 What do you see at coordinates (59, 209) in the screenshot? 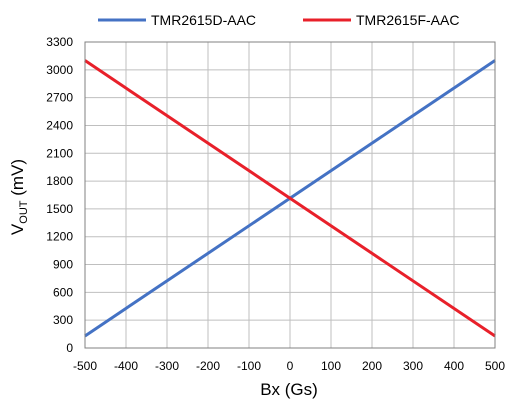
I see `y-tick-label: 1500` at bounding box center [59, 209].